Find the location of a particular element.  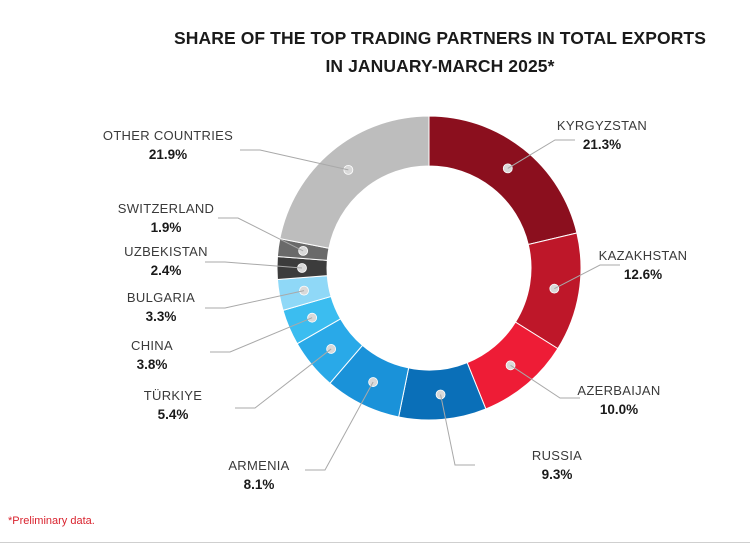

slice-label-armenia: ARMENIA is located at coordinates (258, 465).